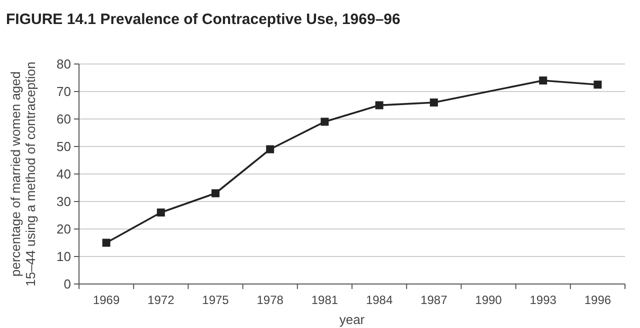 This screenshot has width=640, height=328. I want to click on x-tick-label: 1981, so click(324, 300).